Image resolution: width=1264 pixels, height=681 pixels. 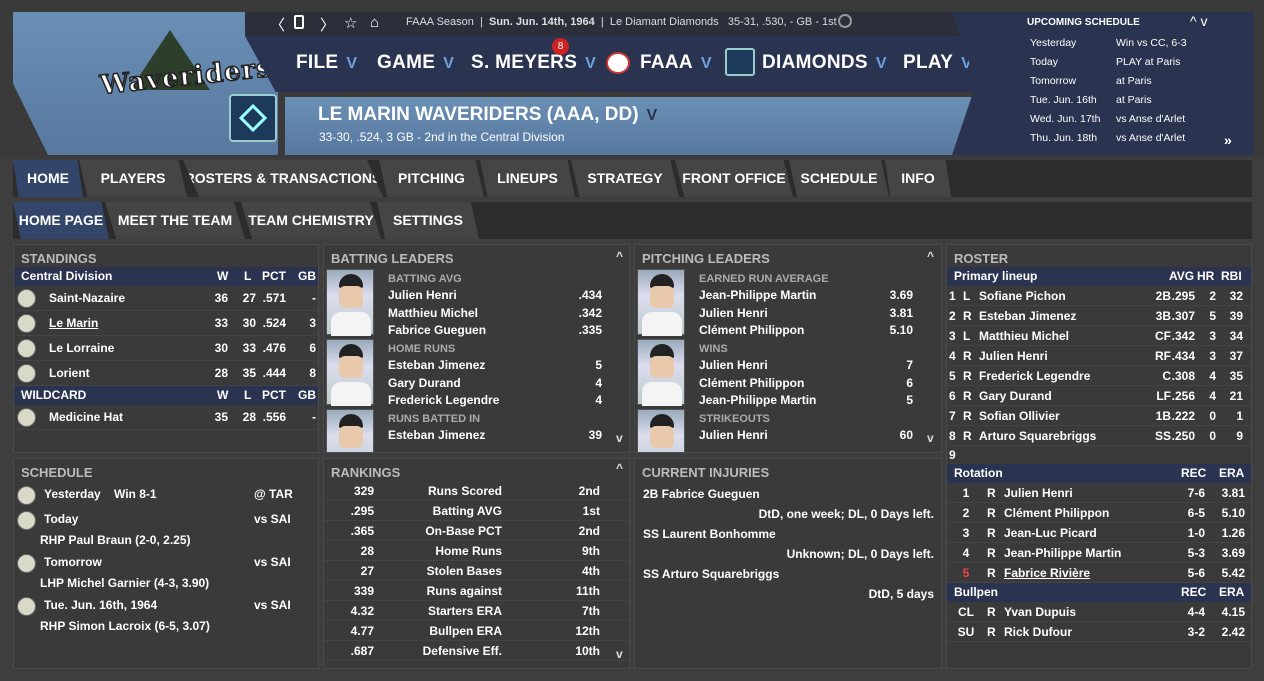 I want to click on nav-tab-schedule: SCHEDULE, so click(x=839, y=178).